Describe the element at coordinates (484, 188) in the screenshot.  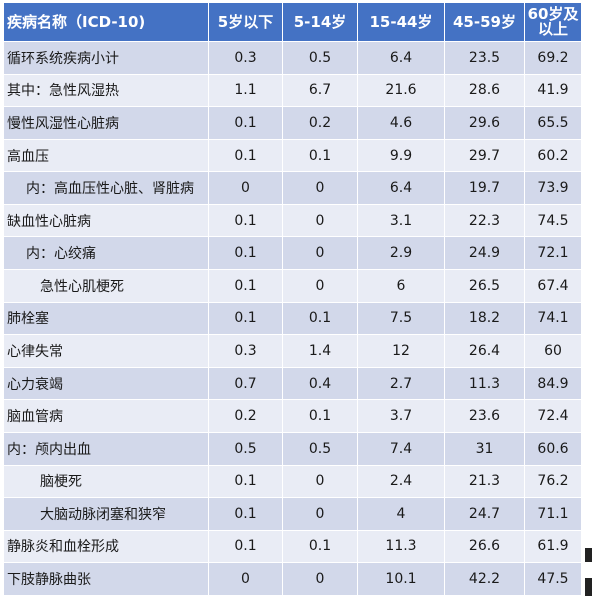
I see `value-cell: 19.7` at that location.